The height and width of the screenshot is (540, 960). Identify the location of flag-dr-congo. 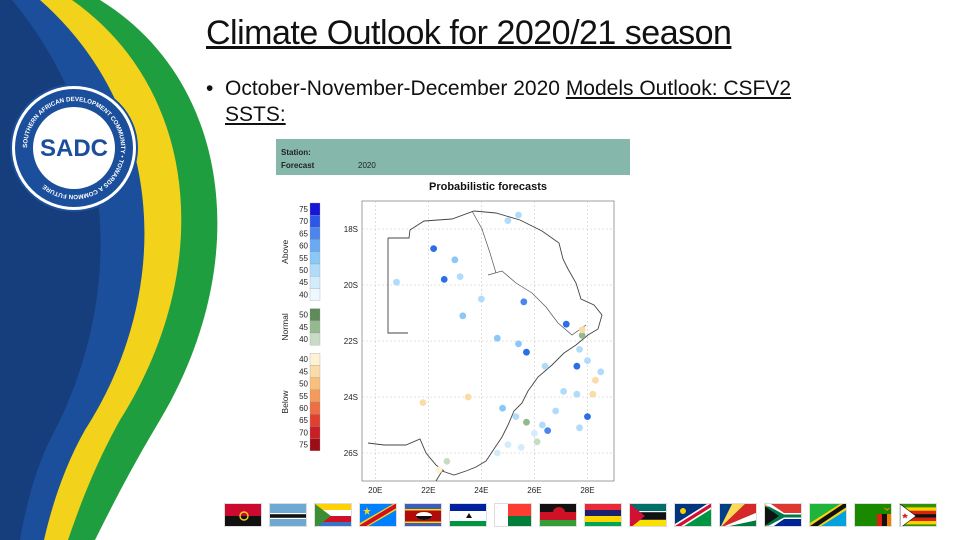
(378, 515).